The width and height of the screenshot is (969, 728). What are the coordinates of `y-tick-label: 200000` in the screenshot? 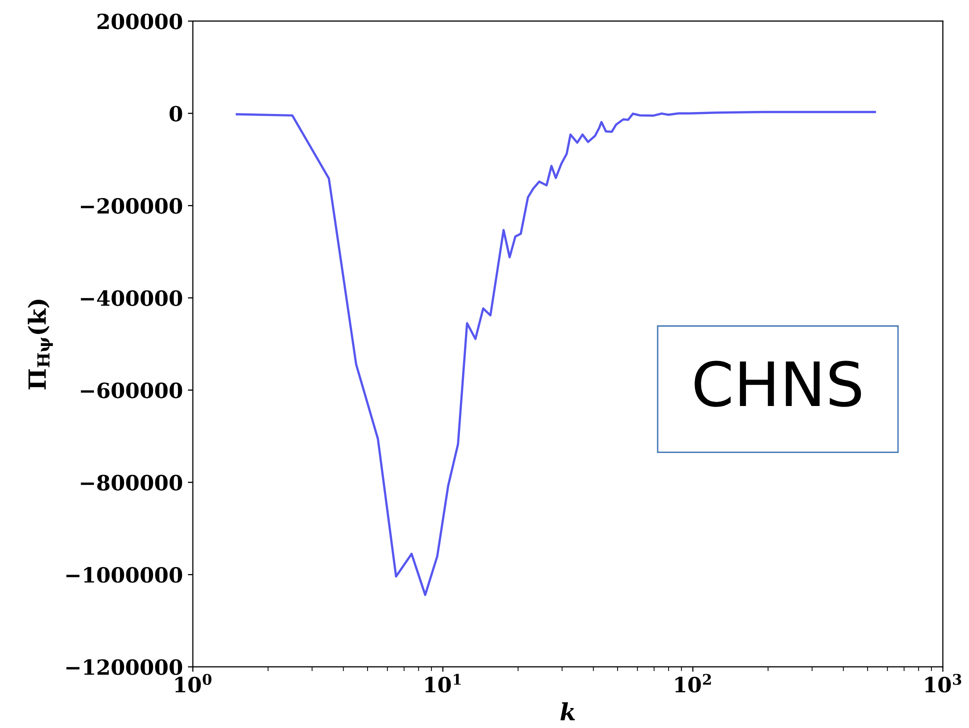 It's located at (140, 22).